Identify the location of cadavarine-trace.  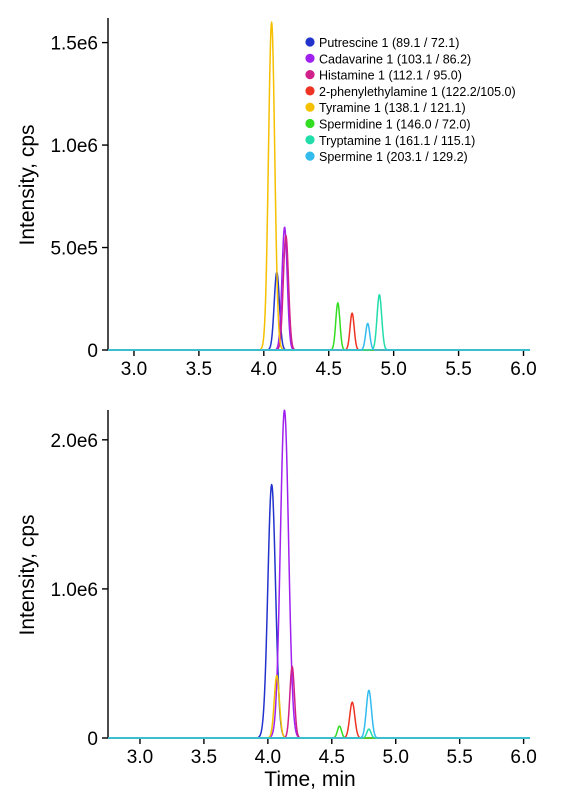
(319, 288).